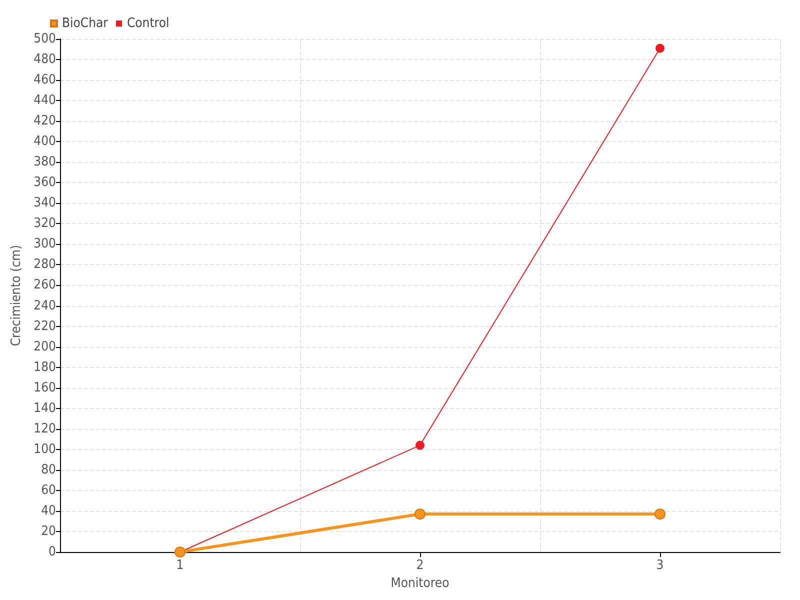 Image resolution: width=800 pixels, height=600 pixels. I want to click on x-tick-label: 3, so click(660, 565).